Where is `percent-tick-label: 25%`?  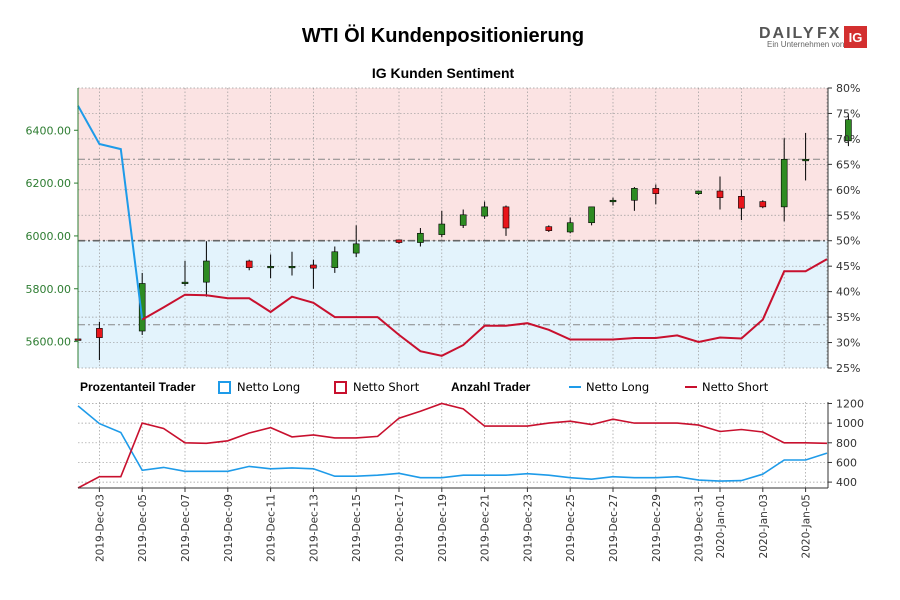 percent-tick-label: 25% is located at coordinates (848, 368).